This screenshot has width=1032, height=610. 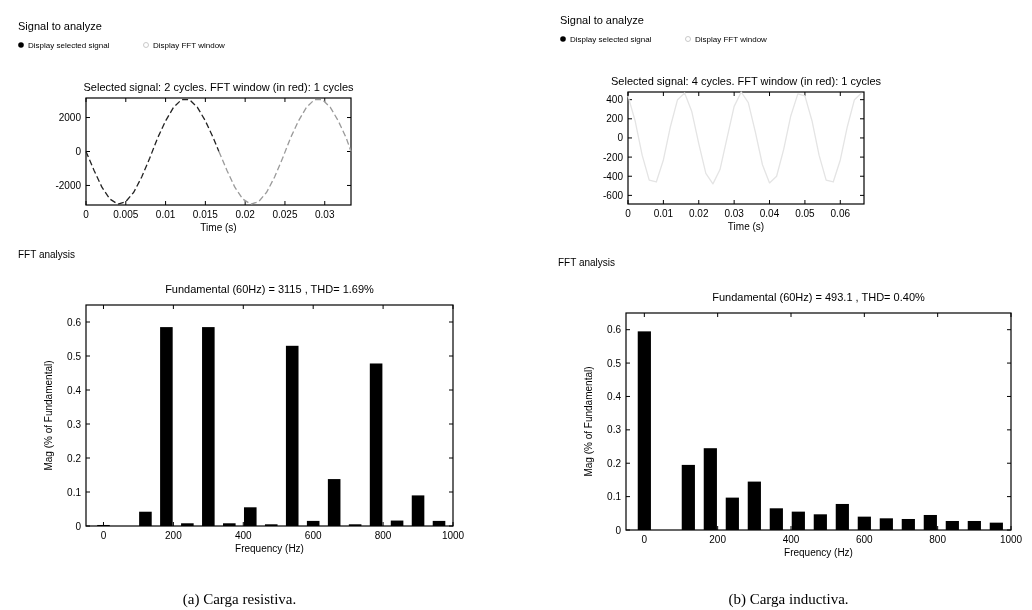 What do you see at coordinates (615, 119) in the screenshot?
I see `y-tick-label: 200` at bounding box center [615, 119].